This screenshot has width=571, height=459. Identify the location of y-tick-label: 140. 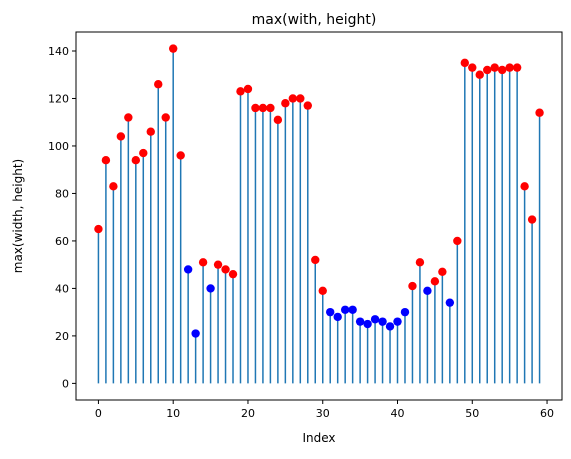
(58, 51).